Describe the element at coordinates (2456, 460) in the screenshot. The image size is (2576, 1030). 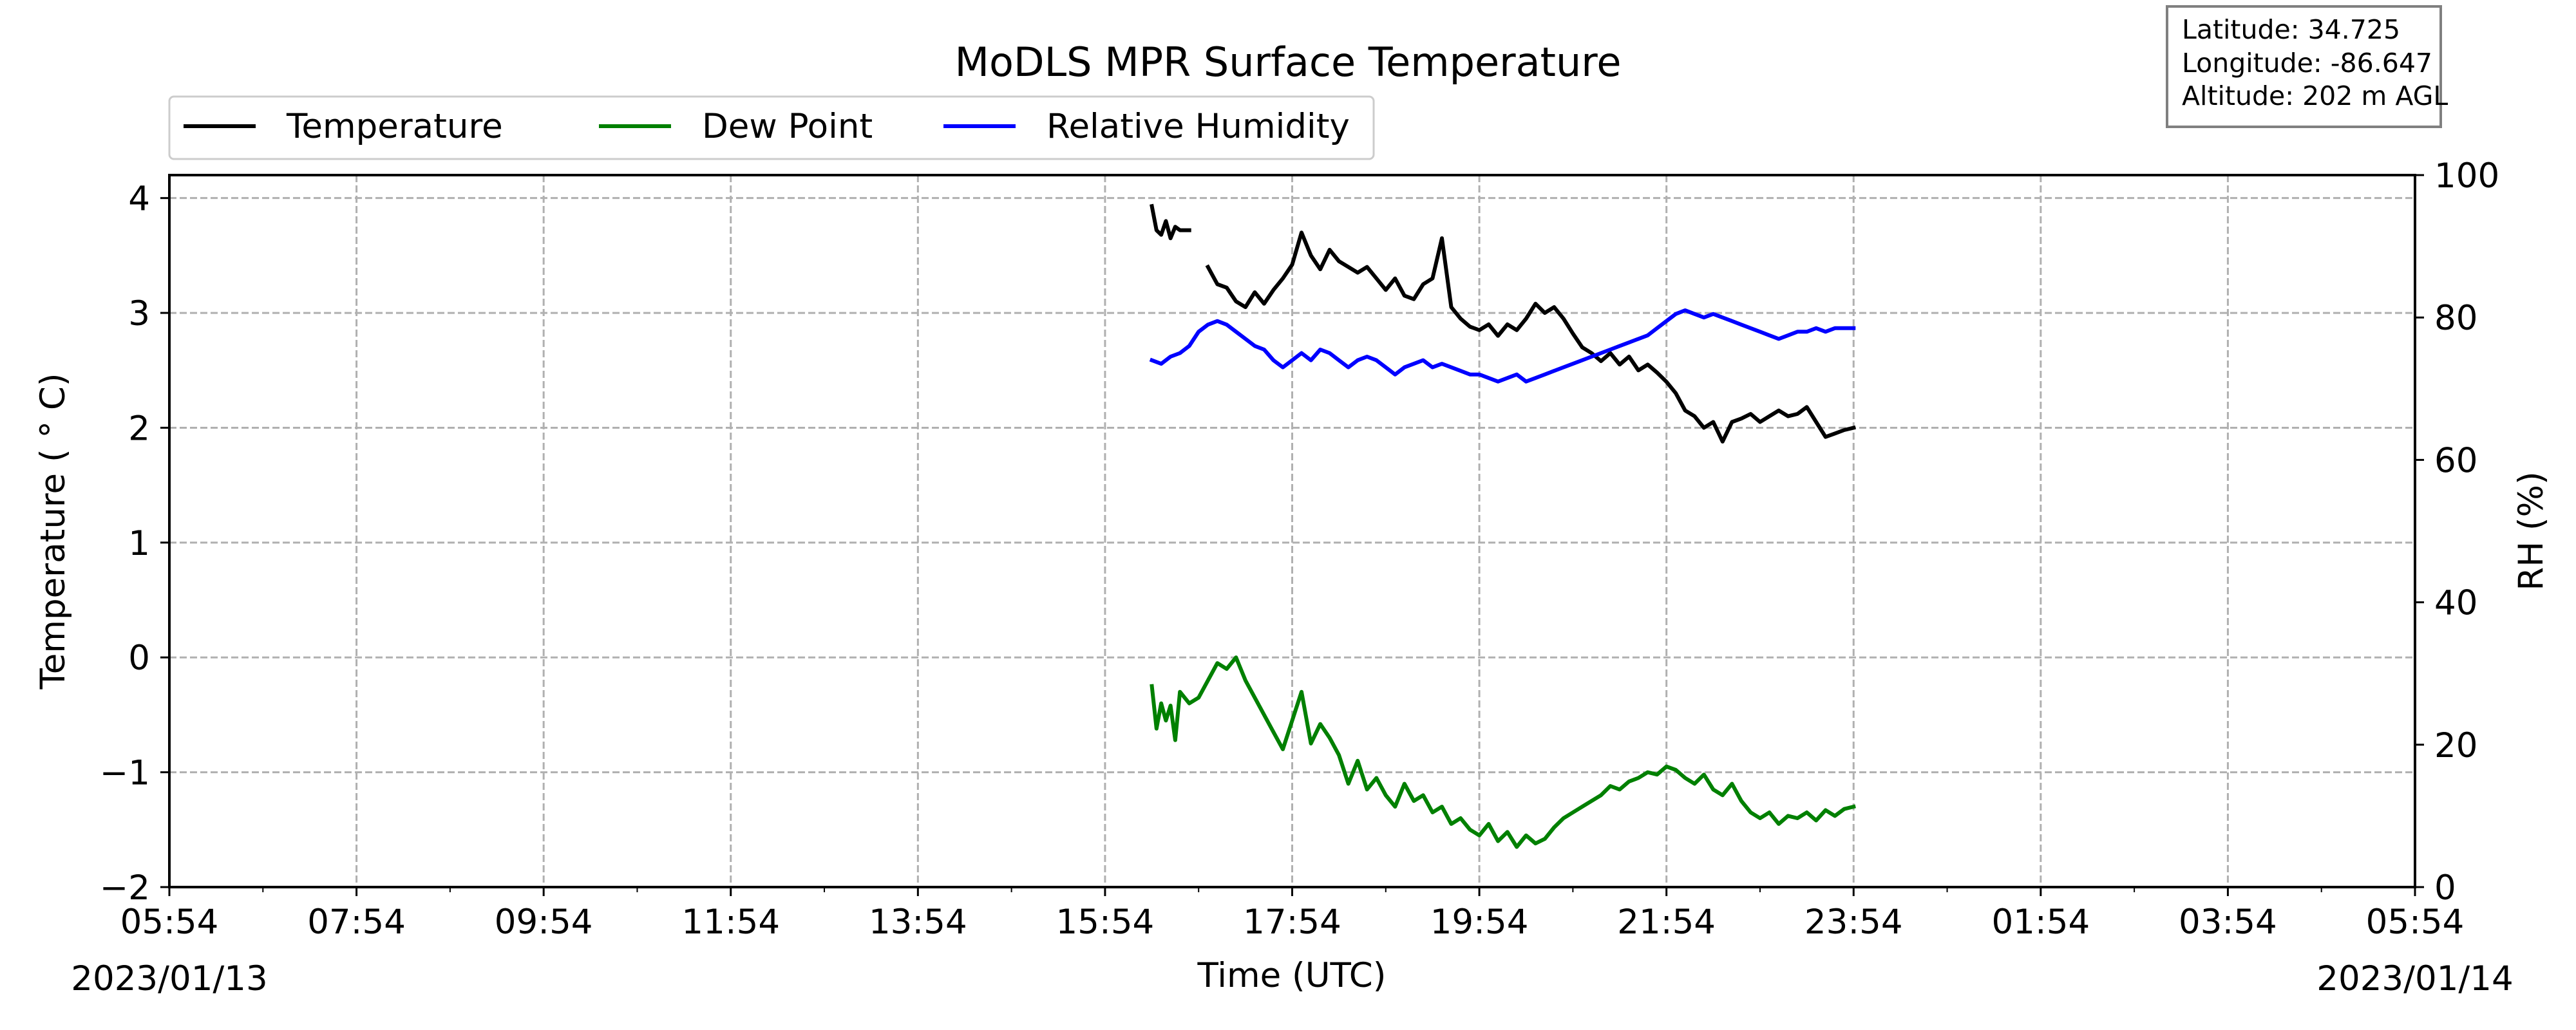
I see `y-right-tick-label: 60` at that location.